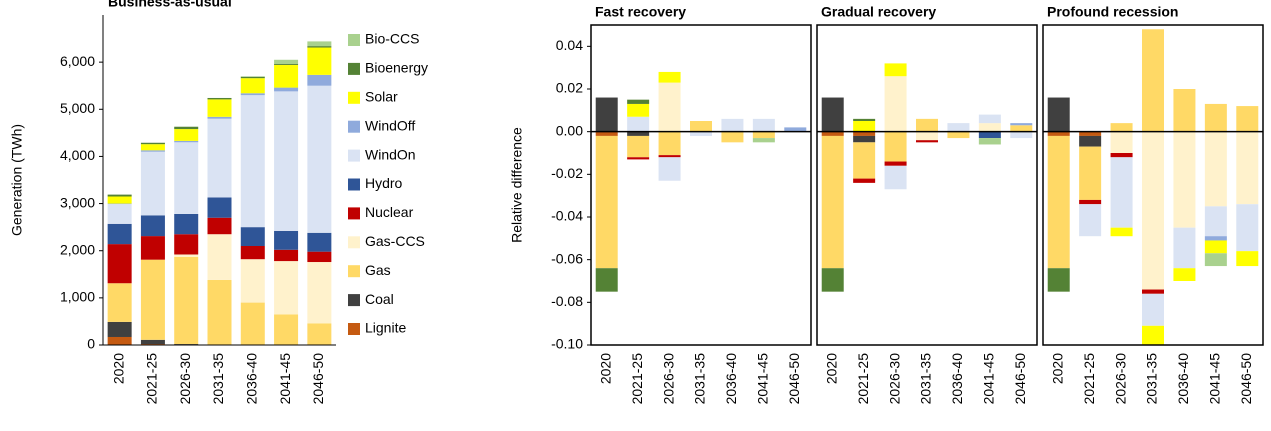 The image size is (1271, 431). Describe the element at coordinates (378, 270) in the screenshot. I see `legend-label: Gas` at that location.